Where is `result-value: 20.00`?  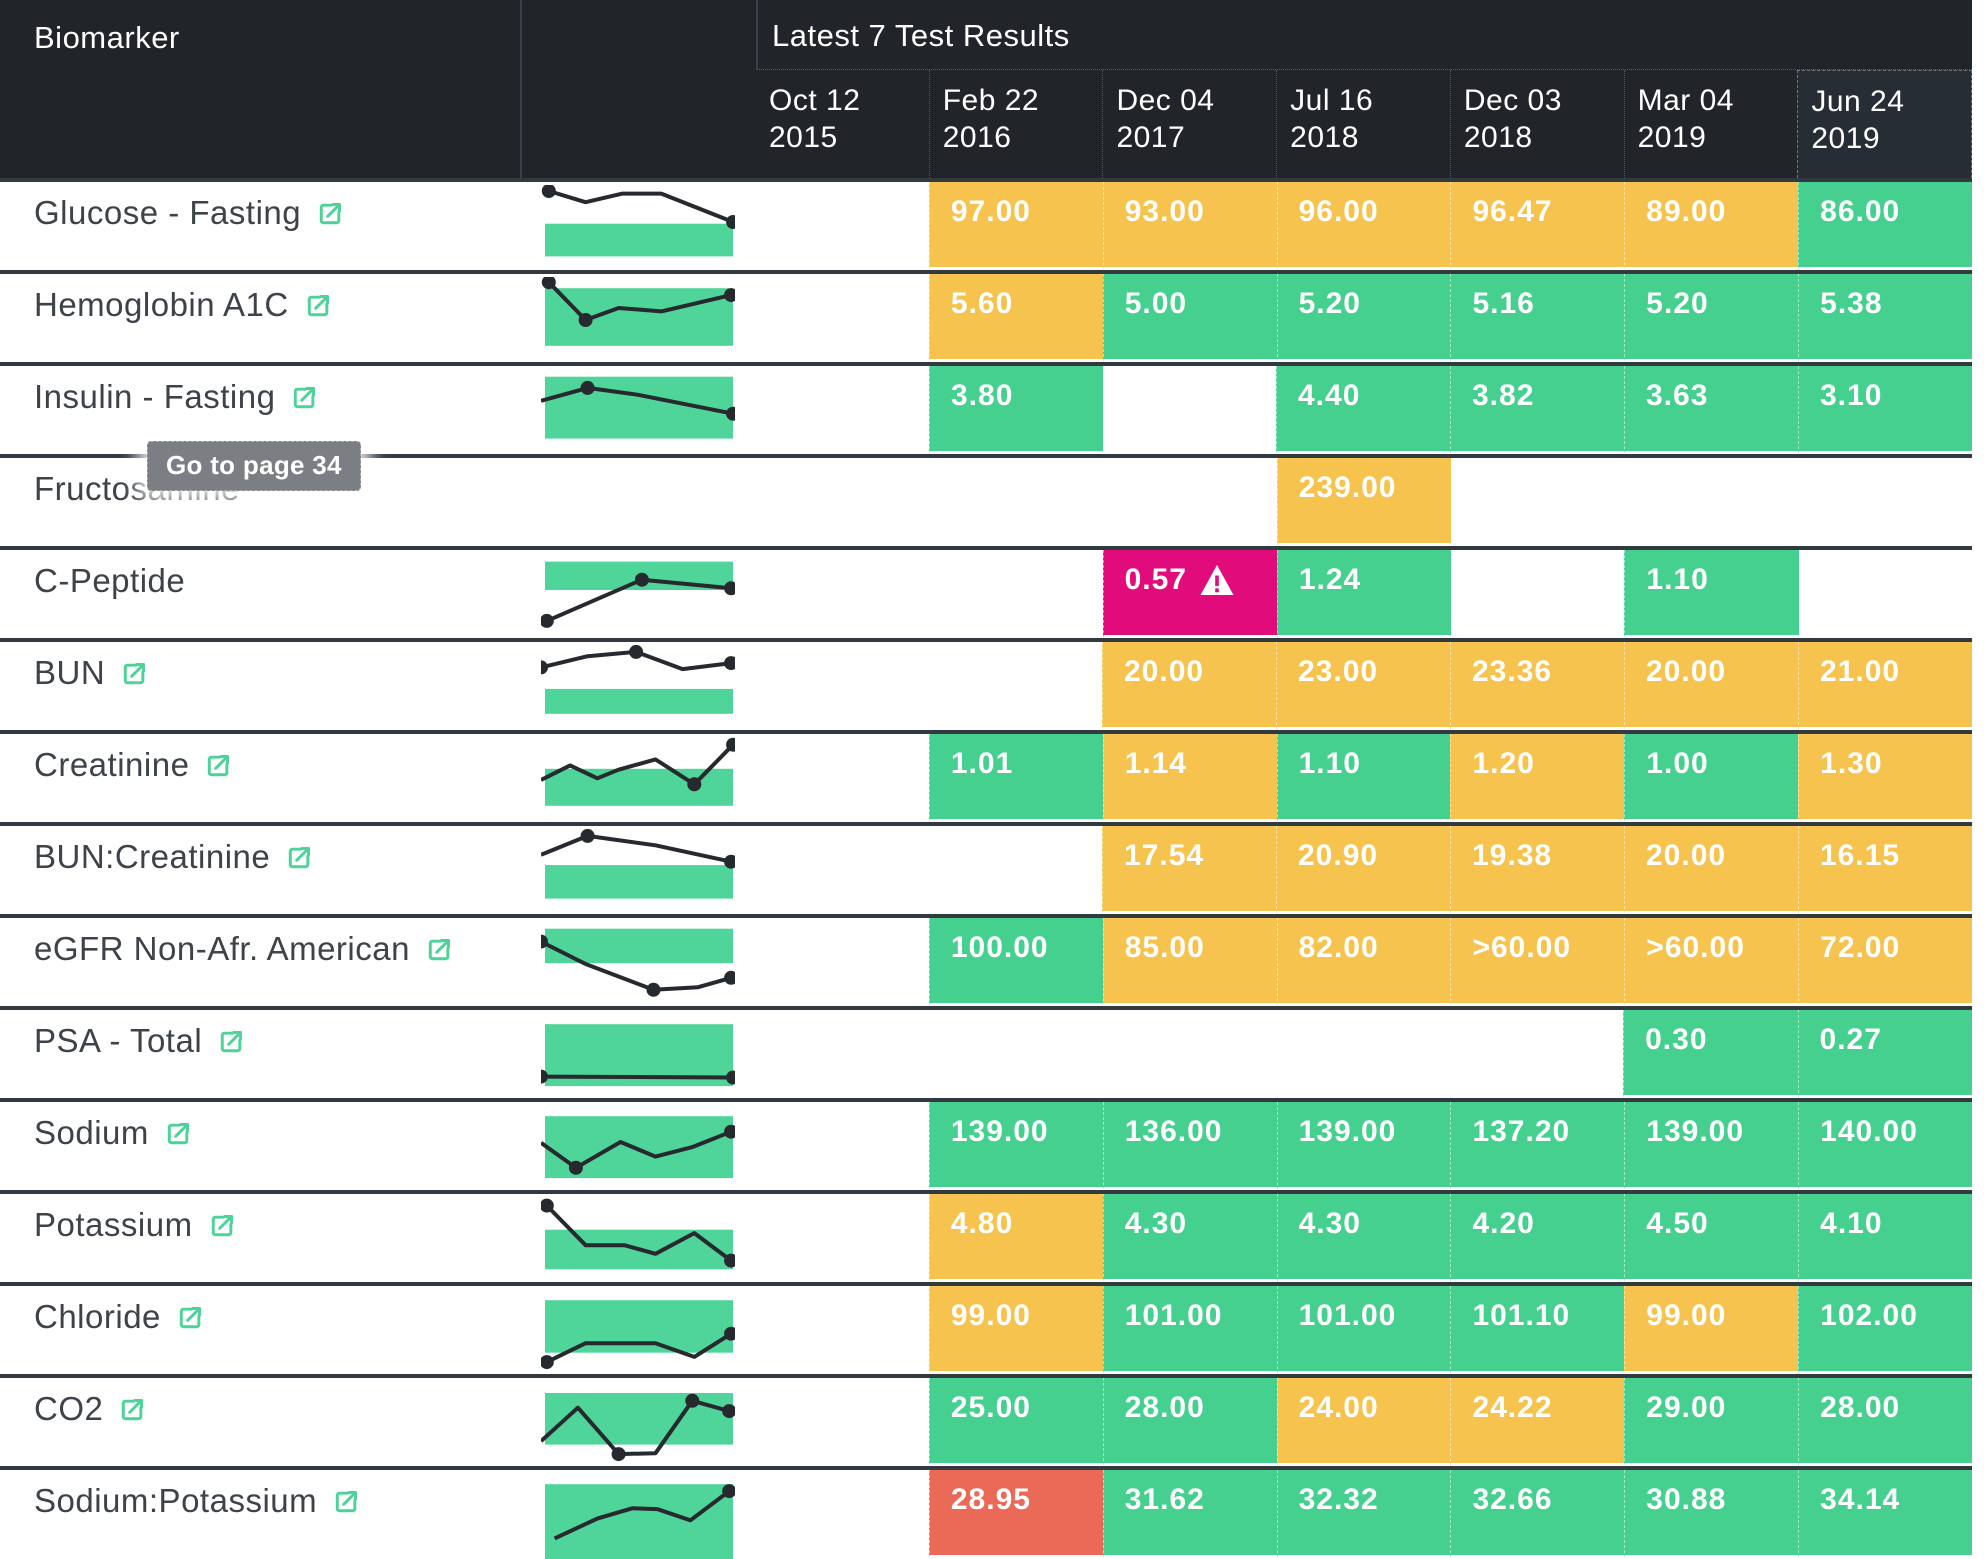 result-value: 20.00 is located at coordinates (1164, 671).